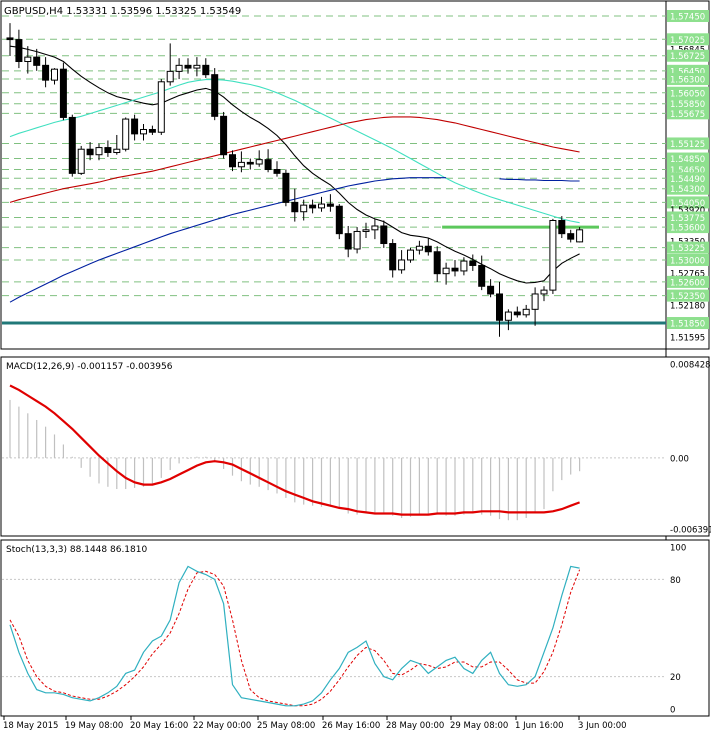  I want to click on stochastic-scale-label: 20, so click(675, 678).